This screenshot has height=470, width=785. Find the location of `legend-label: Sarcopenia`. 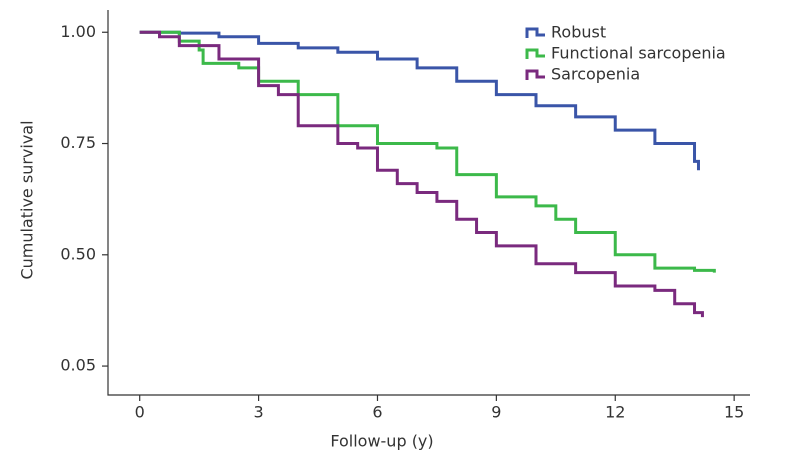

legend-label: Sarcopenia is located at coordinates (595, 74).